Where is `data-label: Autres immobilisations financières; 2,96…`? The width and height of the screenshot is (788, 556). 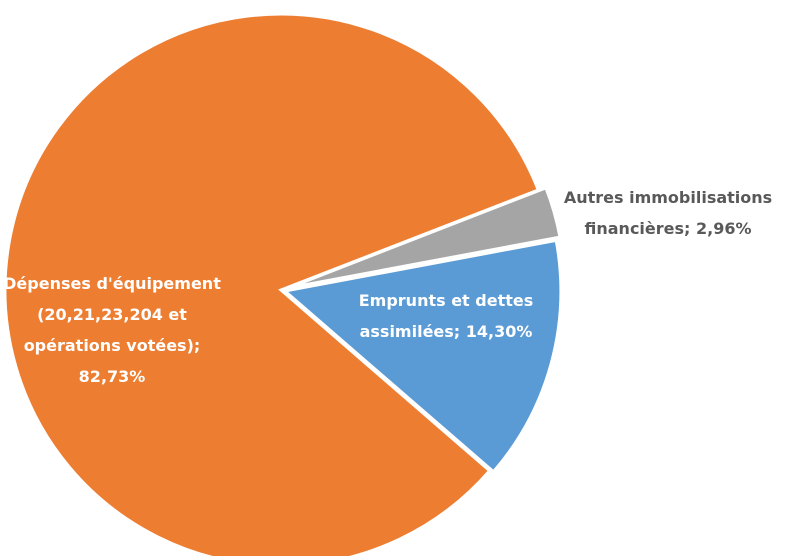
data-label: Autres immobilisations financières; 2,96… is located at coordinates (668, 213).